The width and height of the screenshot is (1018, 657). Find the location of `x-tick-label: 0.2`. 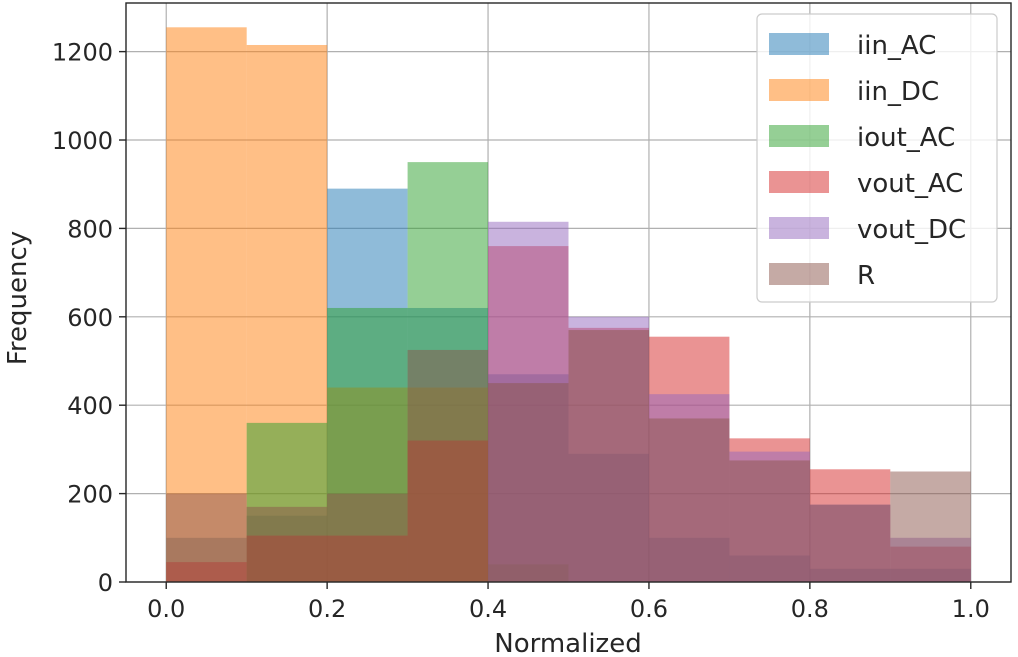

x-tick-label: 0.2 is located at coordinates (327, 609).